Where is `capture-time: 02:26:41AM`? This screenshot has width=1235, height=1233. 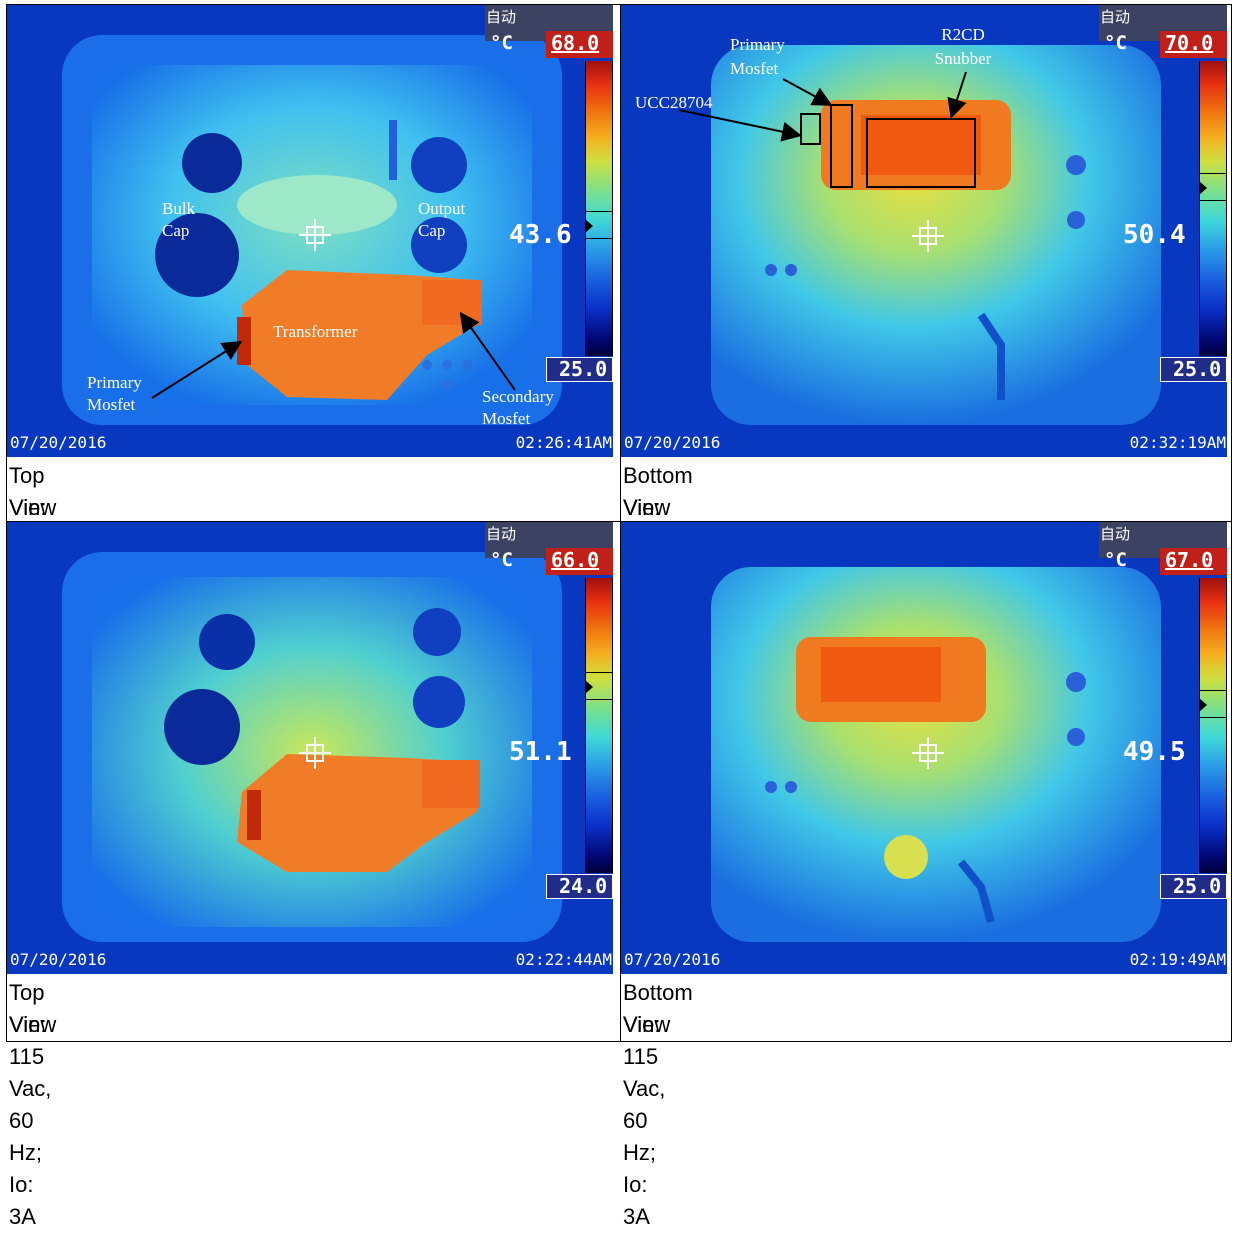
capture-time: 02:26:41AM is located at coordinates (563, 442).